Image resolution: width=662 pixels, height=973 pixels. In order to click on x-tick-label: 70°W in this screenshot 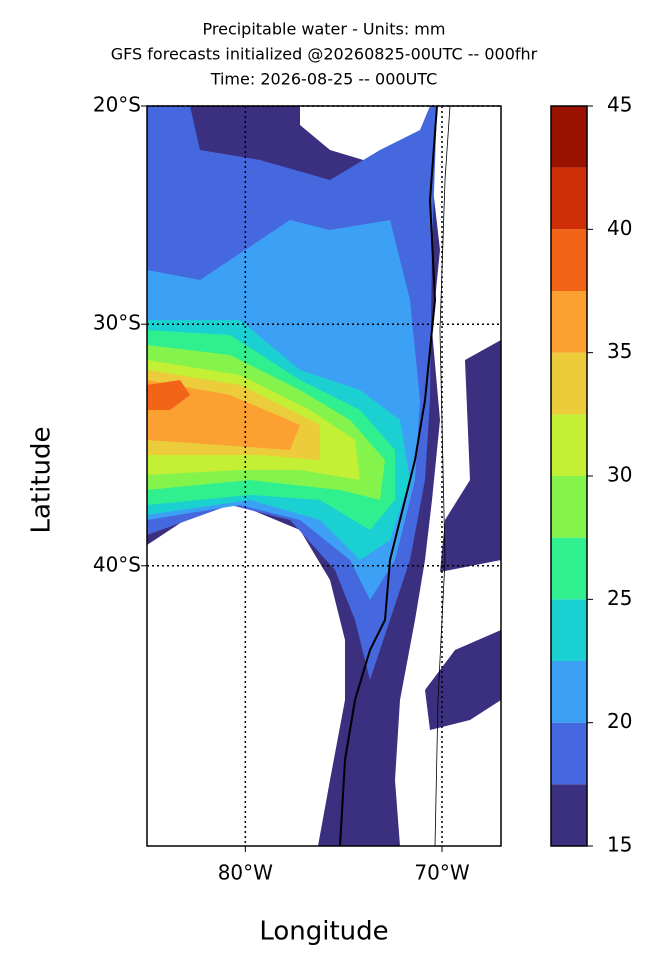, I will do `click(441, 873)`.